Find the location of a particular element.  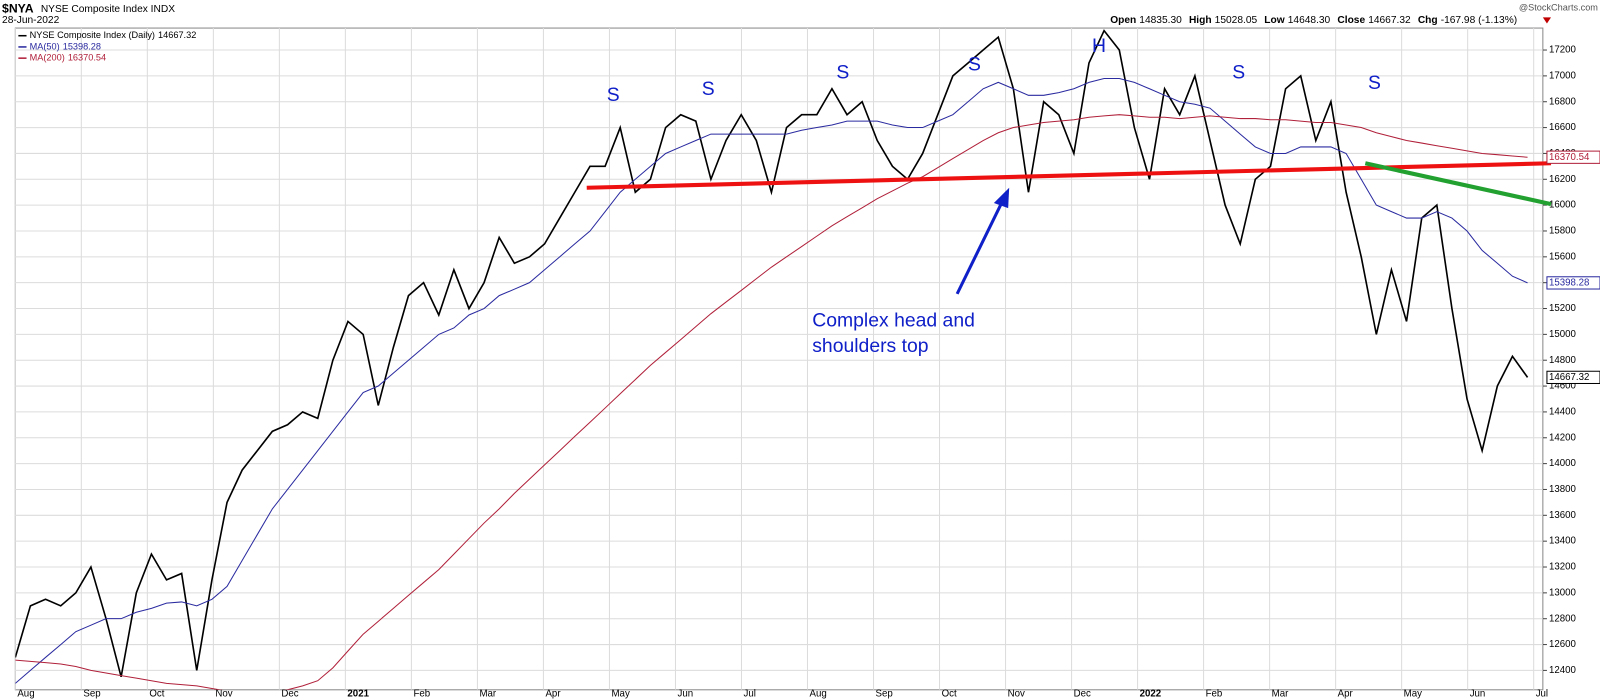

stat-label: High is located at coordinates (1200, 20).